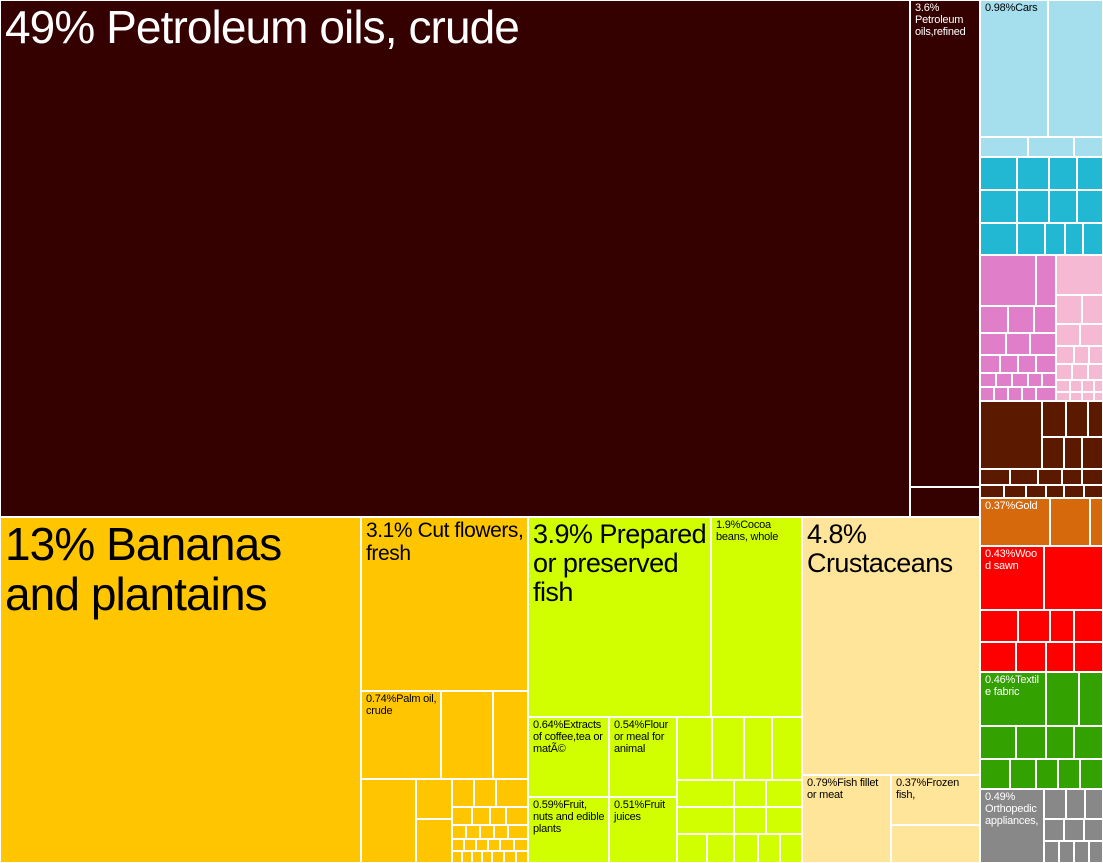 This screenshot has width=1103, height=863. Describe the element at coordinates (940, 20) in the screenshot. I see `tile-petroleum-refined-label: 3.6% Petroleum oils,refined` at that location.